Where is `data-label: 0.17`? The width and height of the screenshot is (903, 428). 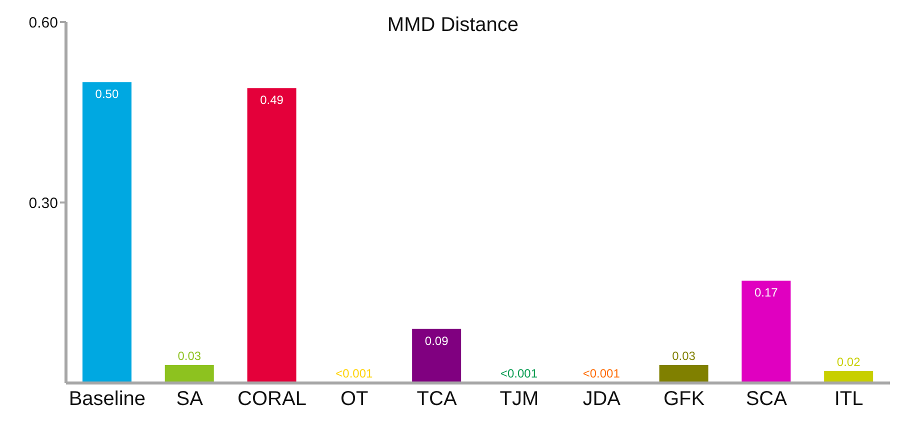
data-label: 0.17 is located at coordinates (766, 293).